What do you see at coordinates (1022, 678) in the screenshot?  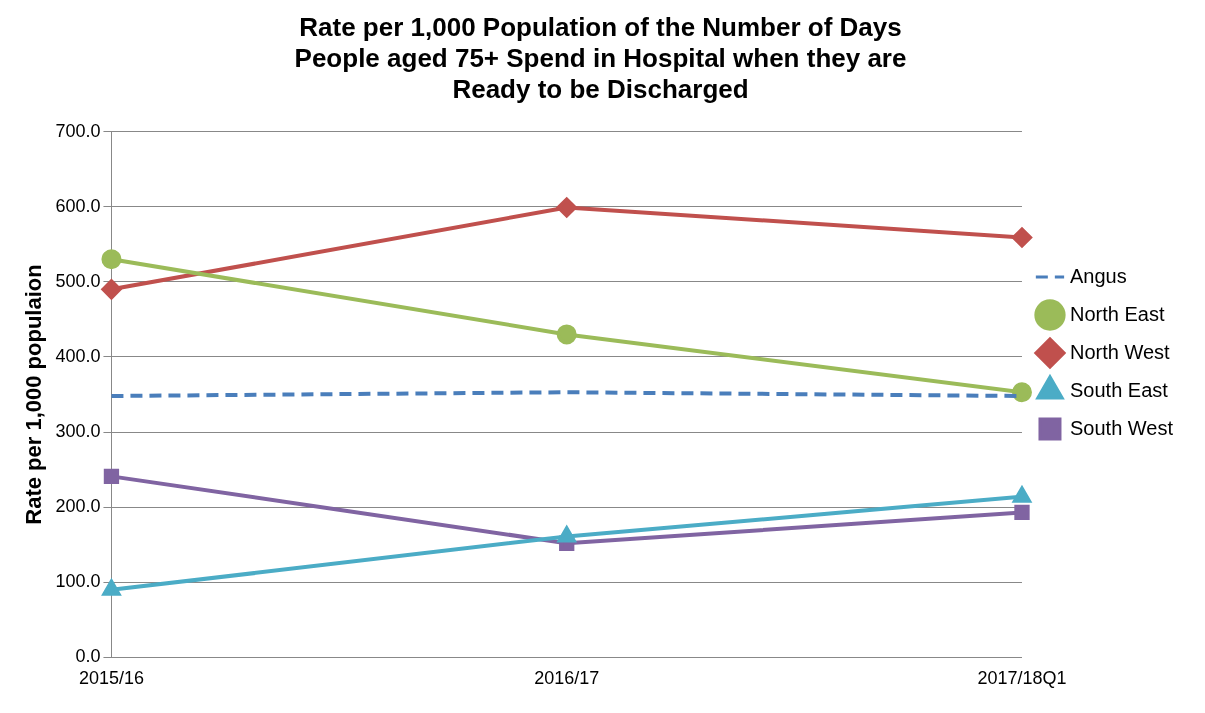 I see `x-tick-label: 2017/18Q1` at bounding box center [1022, 678].